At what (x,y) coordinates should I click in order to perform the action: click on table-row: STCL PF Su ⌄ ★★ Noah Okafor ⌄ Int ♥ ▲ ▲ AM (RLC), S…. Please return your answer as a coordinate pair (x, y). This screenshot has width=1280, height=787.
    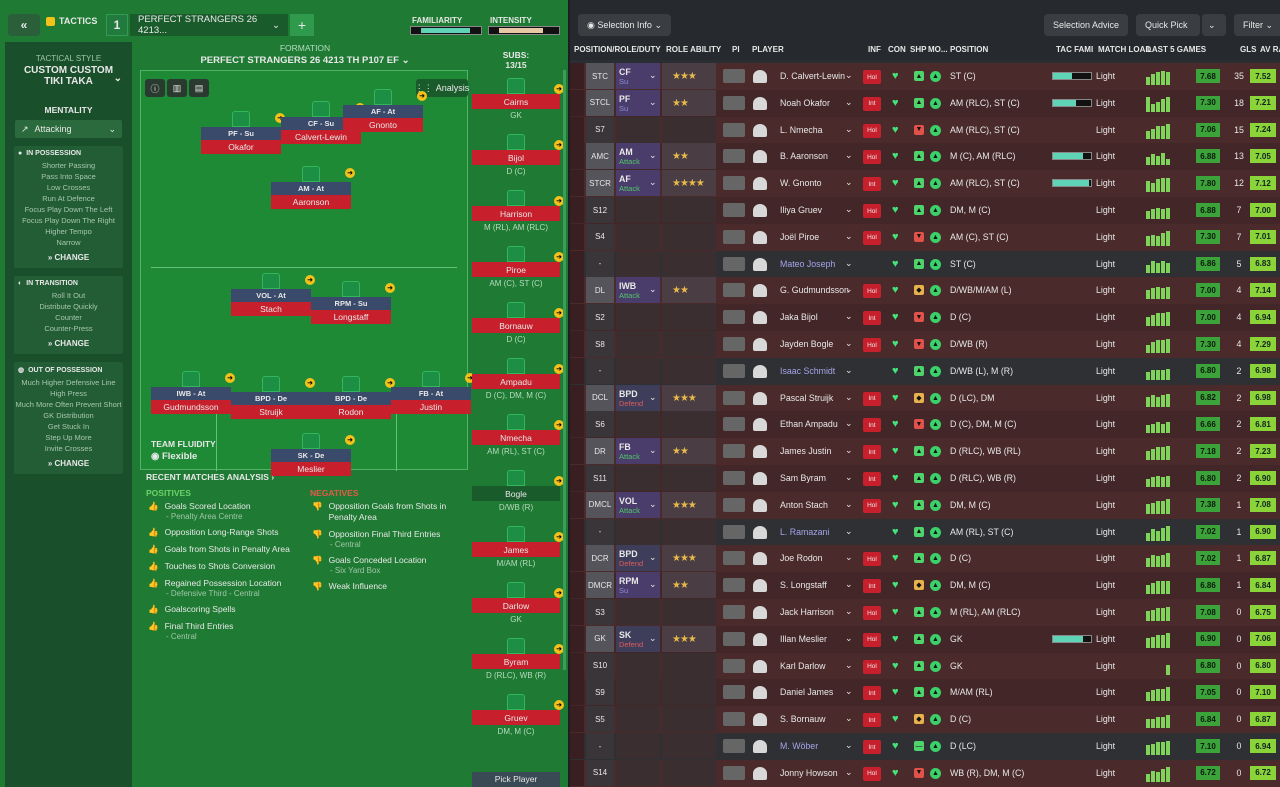
    Looking at the image, I should click on (925, 103).